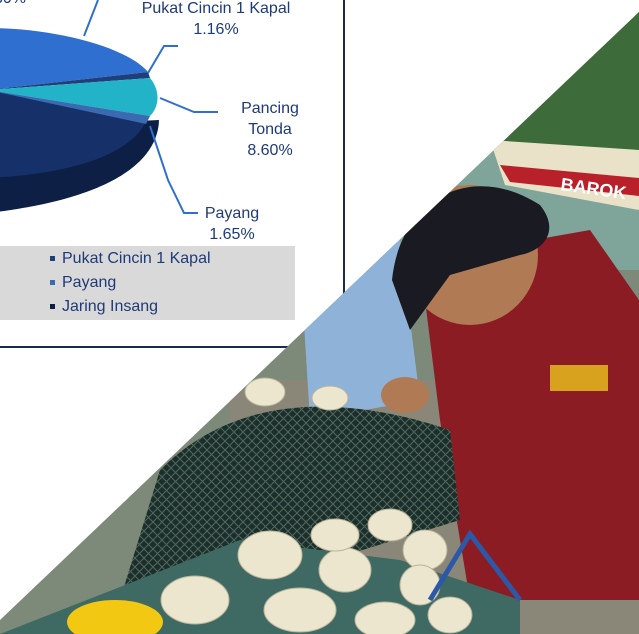 The height and width of the screenshot is (634, 639). What do you see at coordinates (216, 8) in the screenshot?
I see `label-pukat-cincin-name: Pukat Cincin 1 Kapal` at bounding box center [216, 8].